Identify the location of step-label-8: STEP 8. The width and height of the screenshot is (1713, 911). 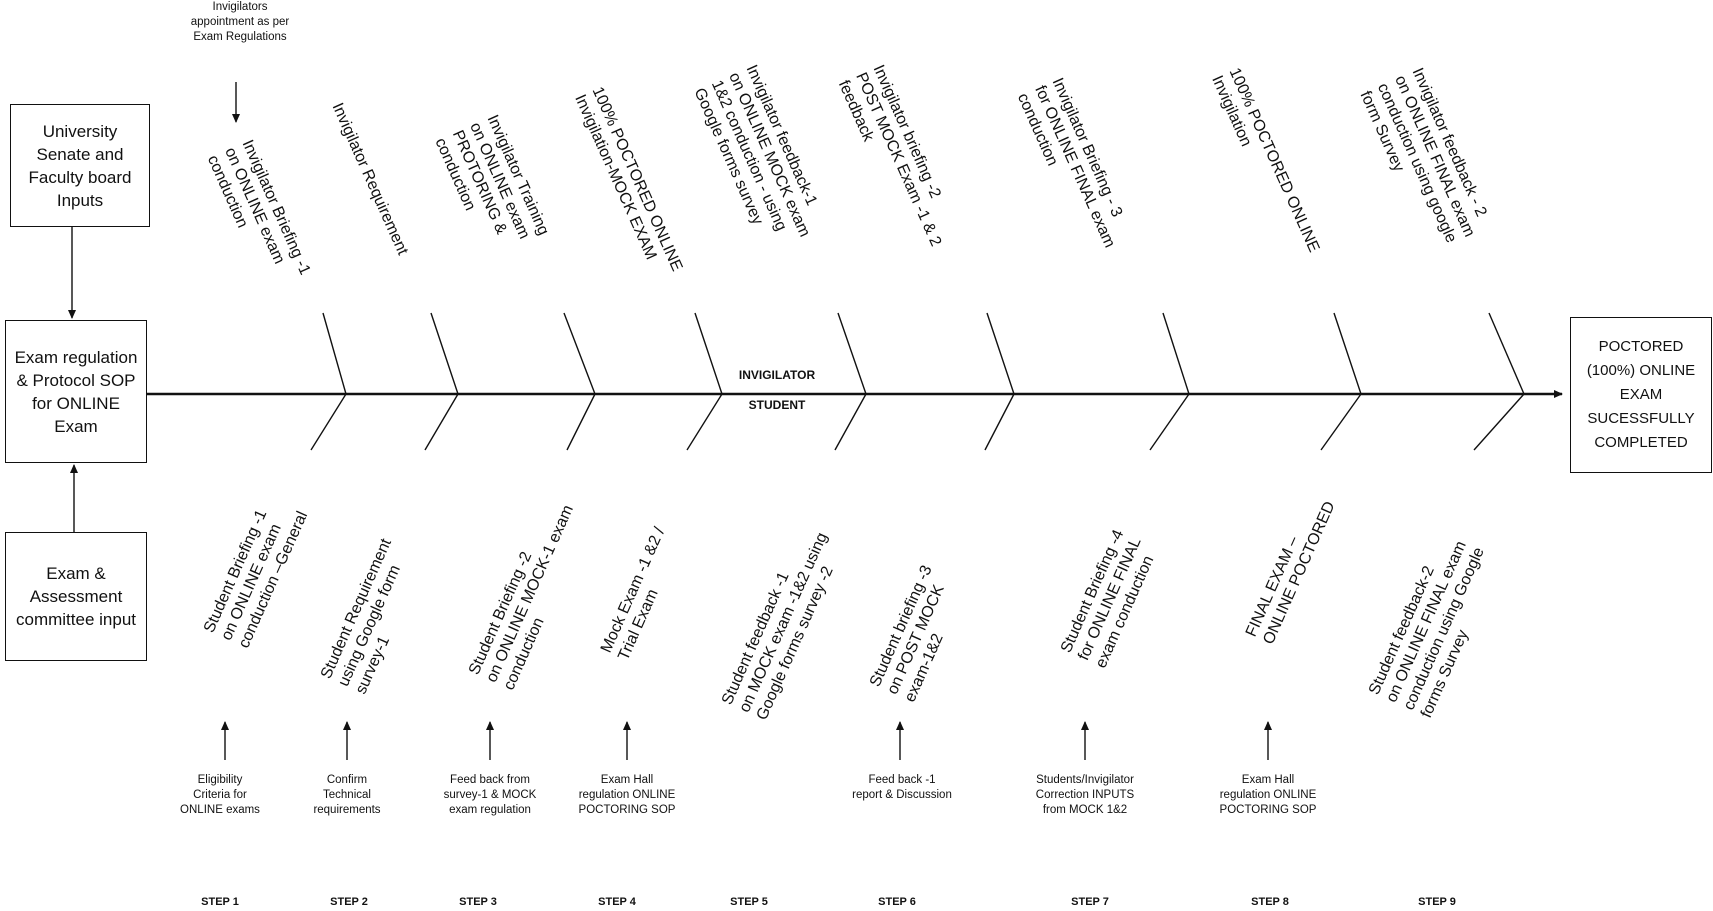
(1270, 902).